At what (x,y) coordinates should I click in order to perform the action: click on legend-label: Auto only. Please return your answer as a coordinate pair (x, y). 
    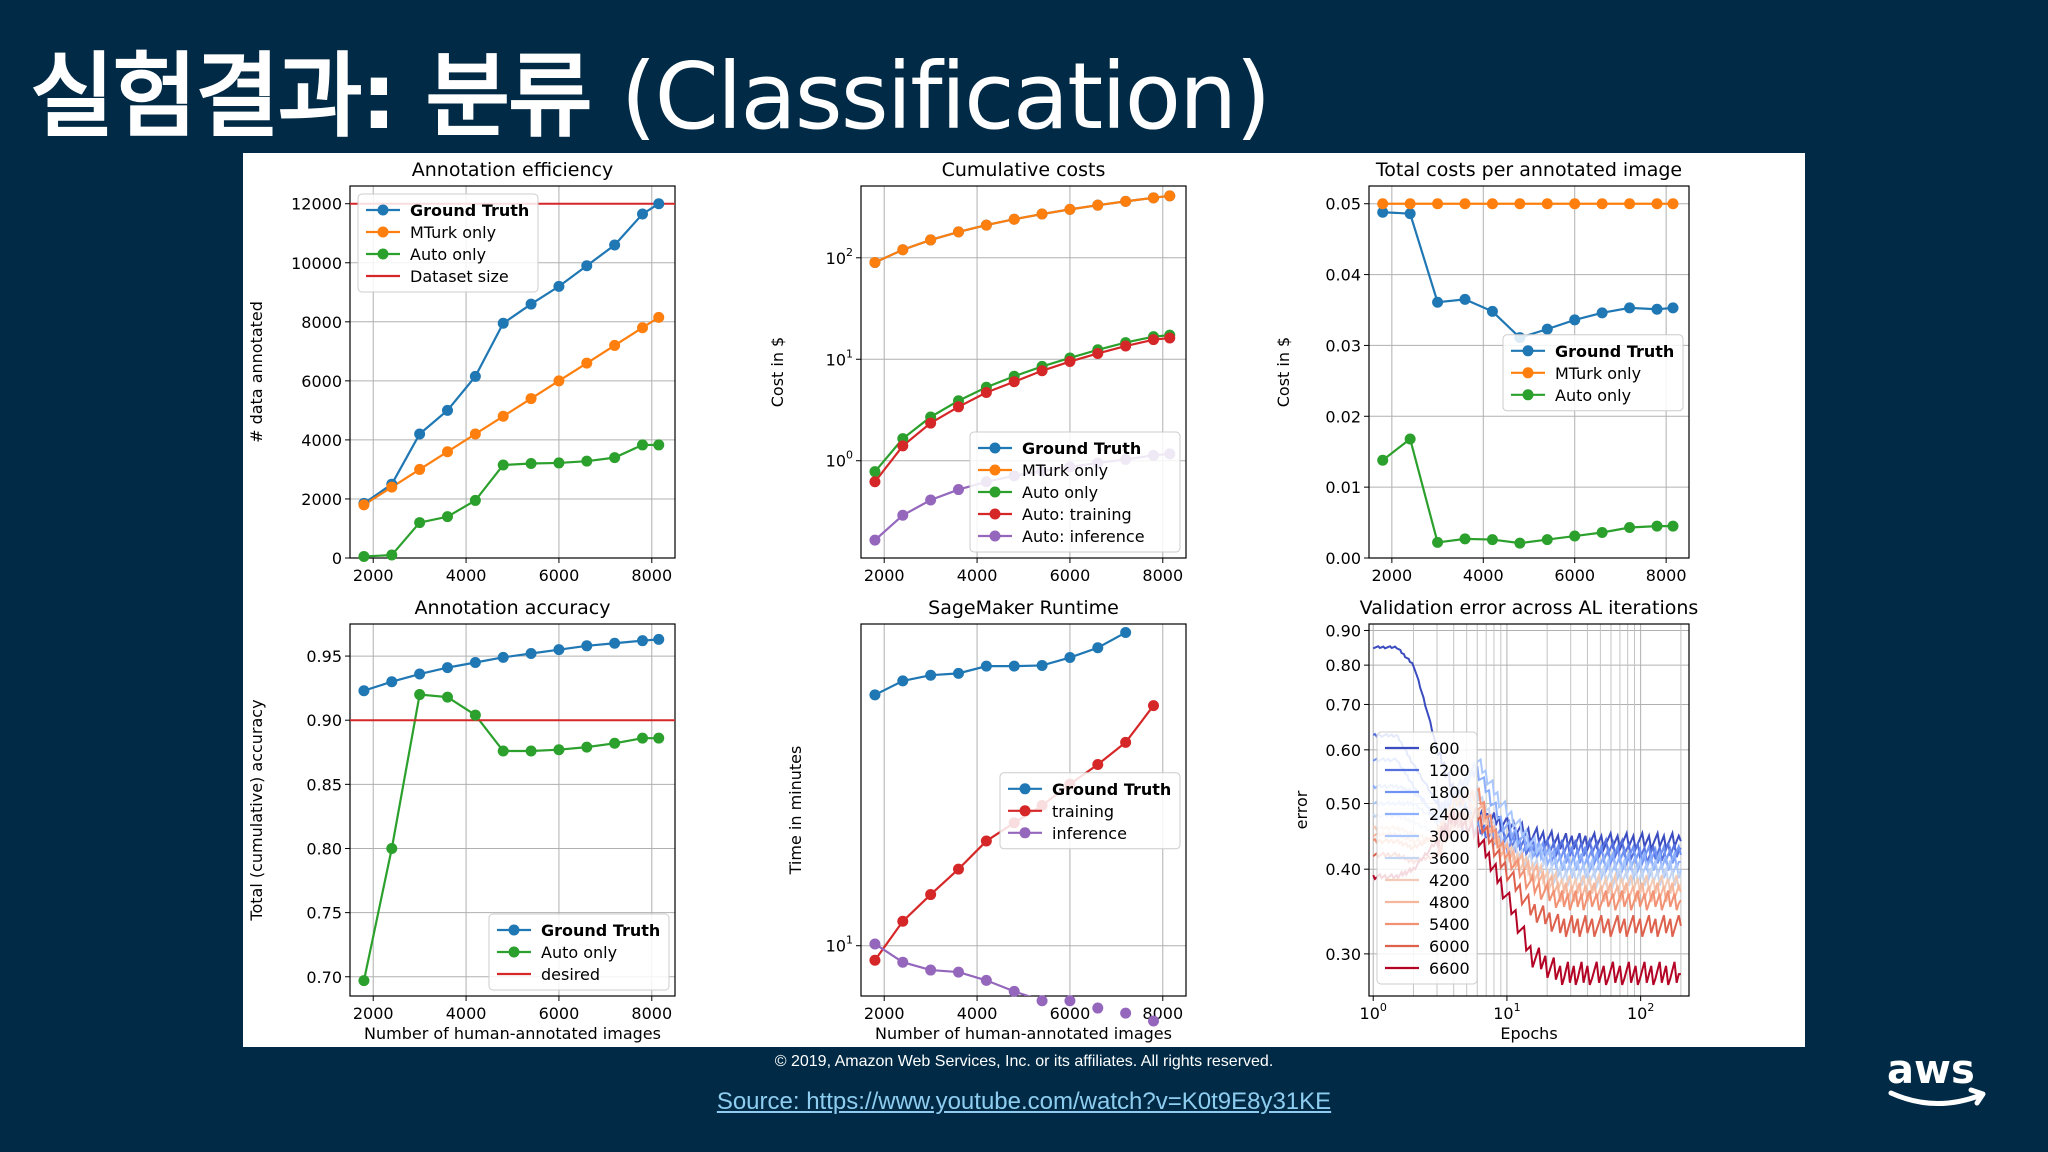
    Looking at the image, I should click on (1593, 395).